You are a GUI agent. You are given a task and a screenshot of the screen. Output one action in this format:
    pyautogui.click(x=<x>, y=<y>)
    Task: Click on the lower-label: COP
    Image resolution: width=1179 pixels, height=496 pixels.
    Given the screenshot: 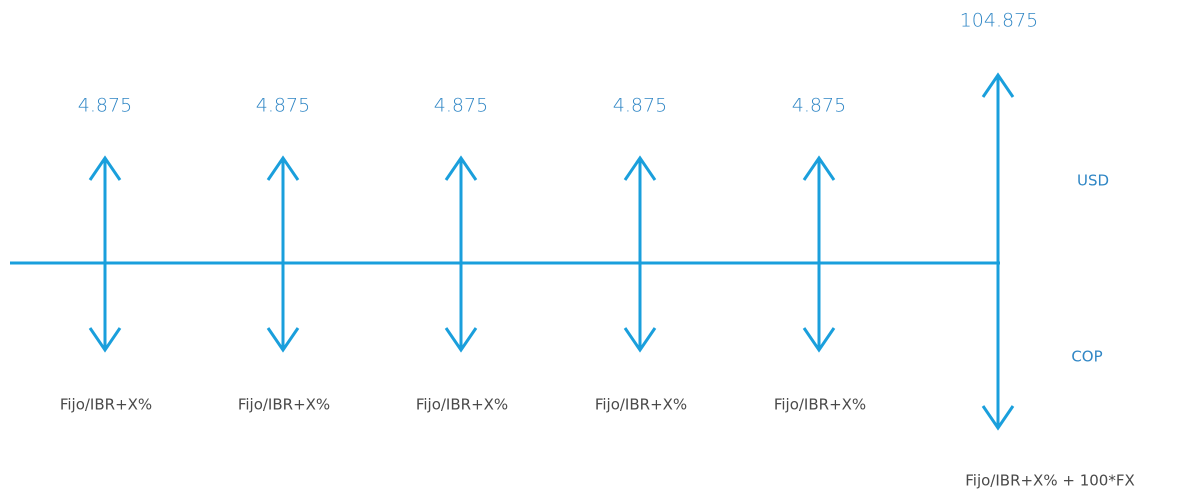 What is the action you would take?
    pyautogui.click(x=1086, y=357)
    